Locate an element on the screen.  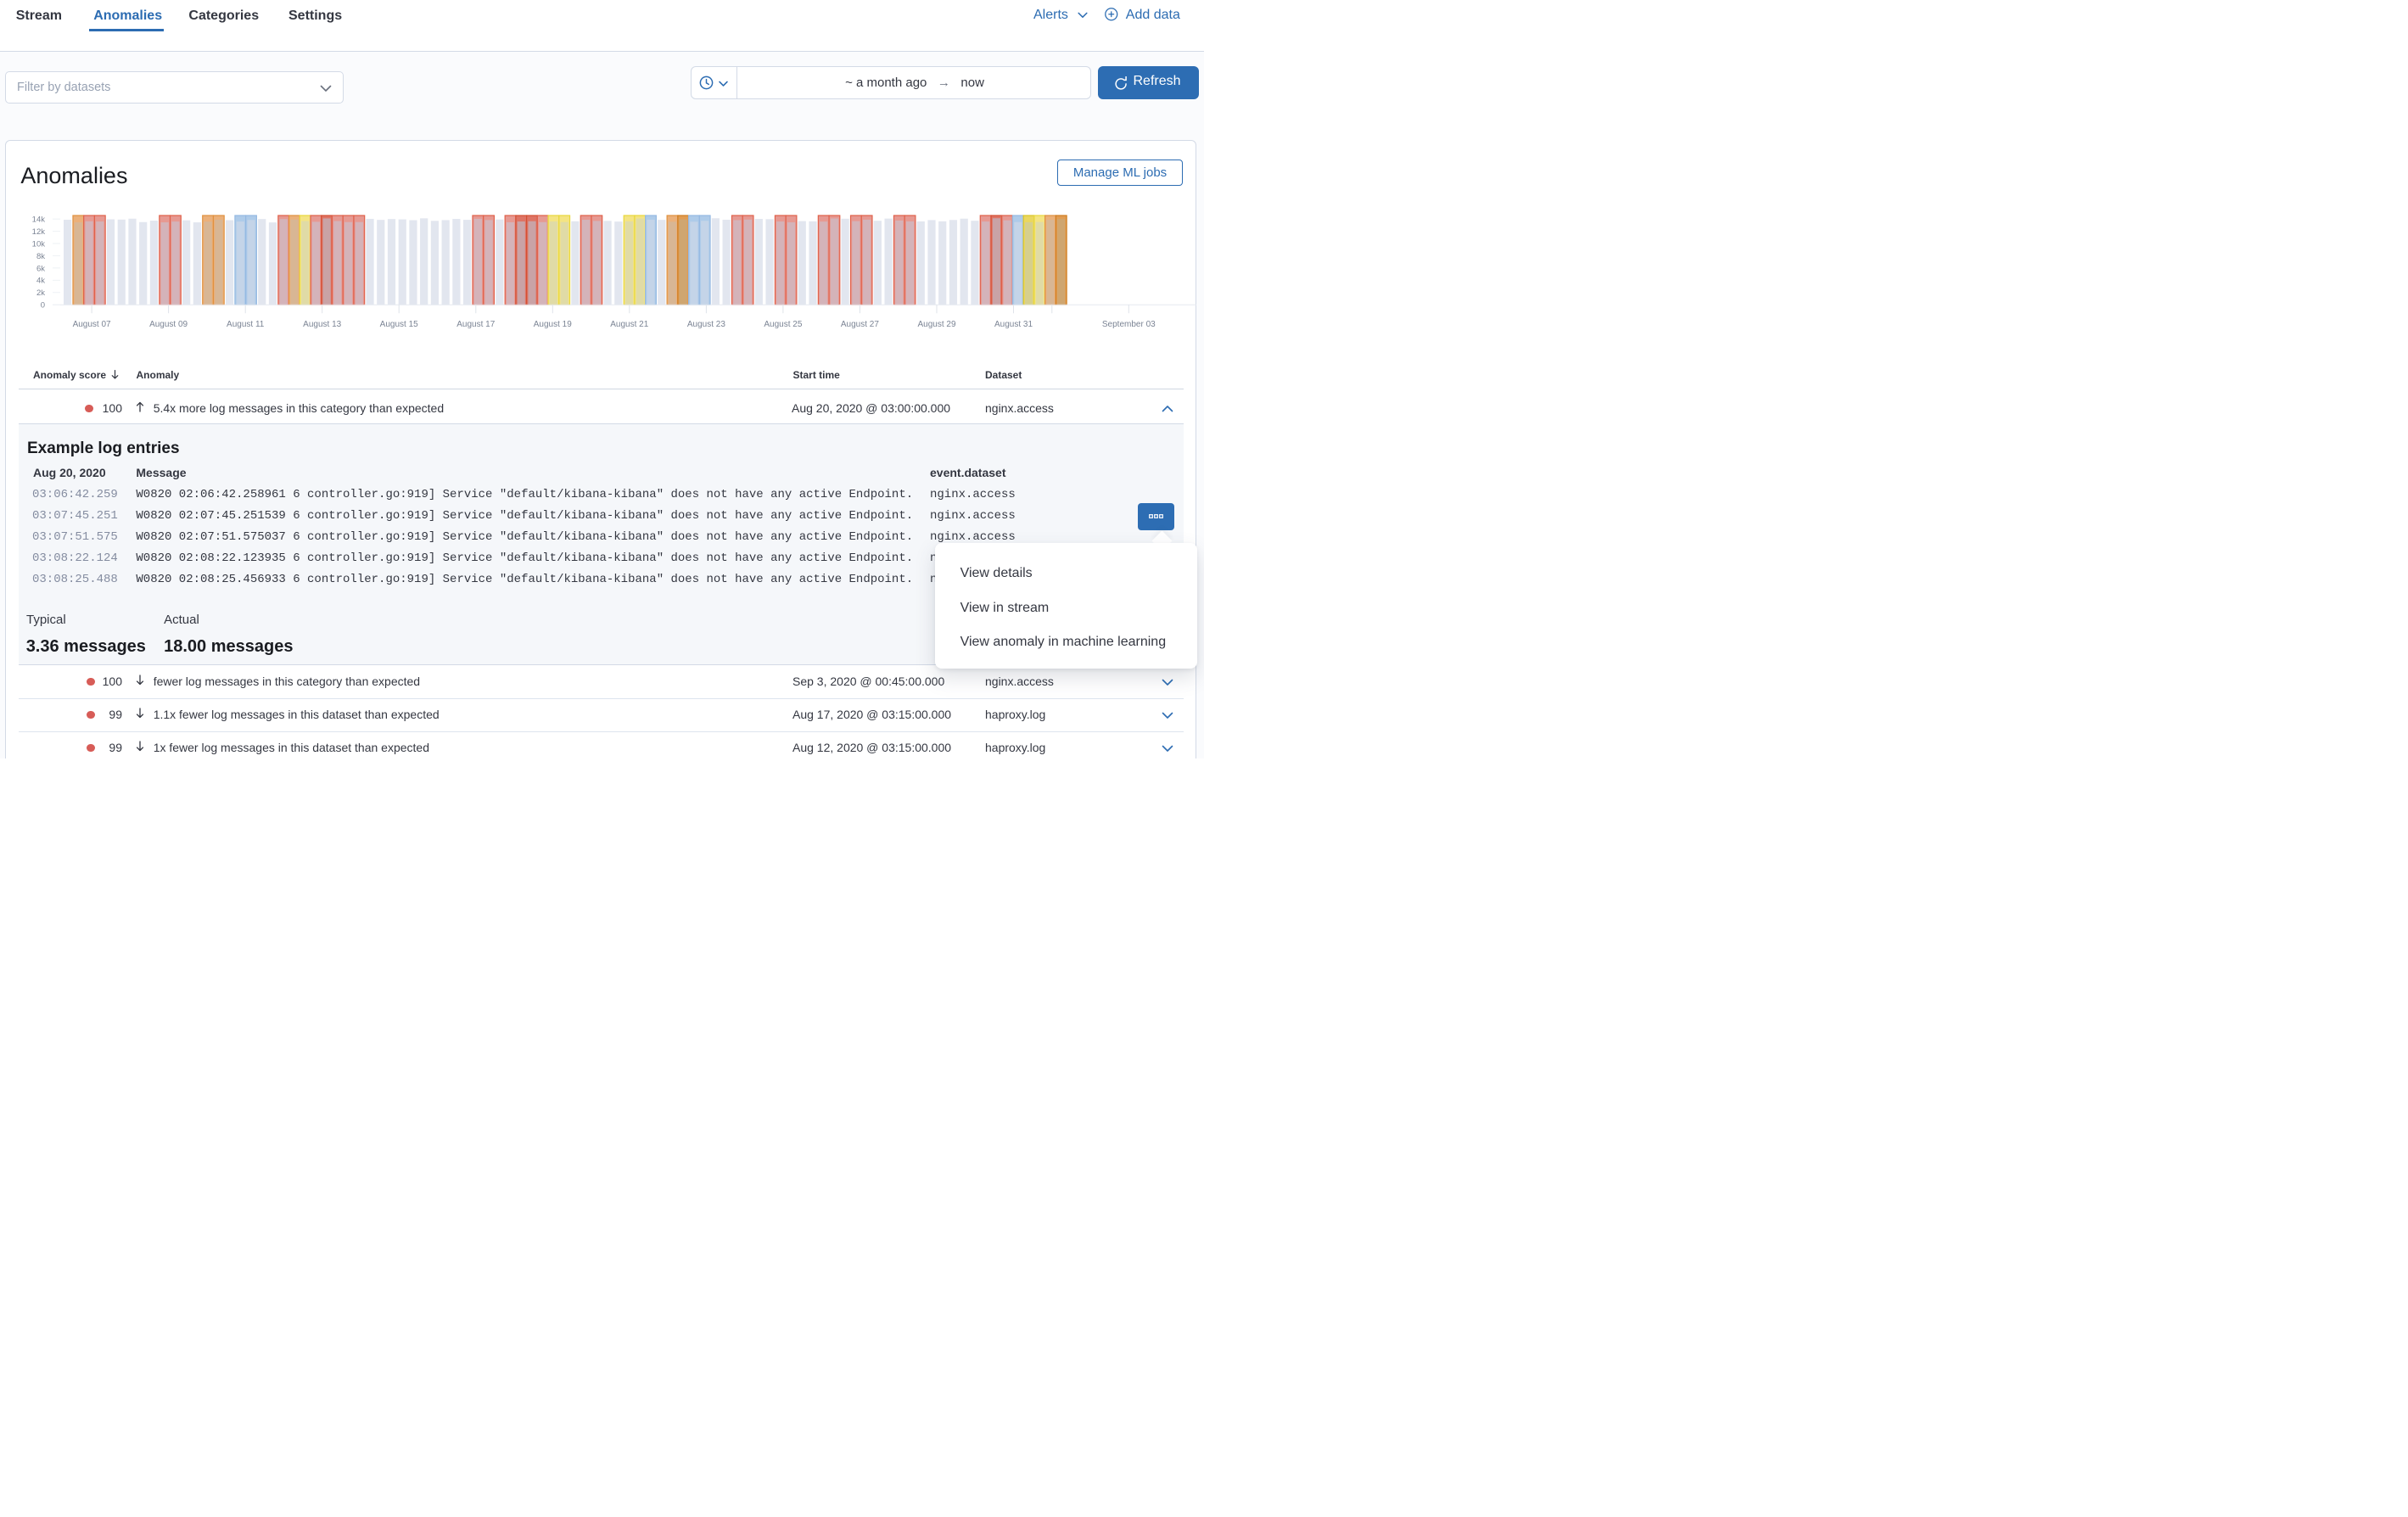
svg-text: August 15 is located at coordinates (399, 324).